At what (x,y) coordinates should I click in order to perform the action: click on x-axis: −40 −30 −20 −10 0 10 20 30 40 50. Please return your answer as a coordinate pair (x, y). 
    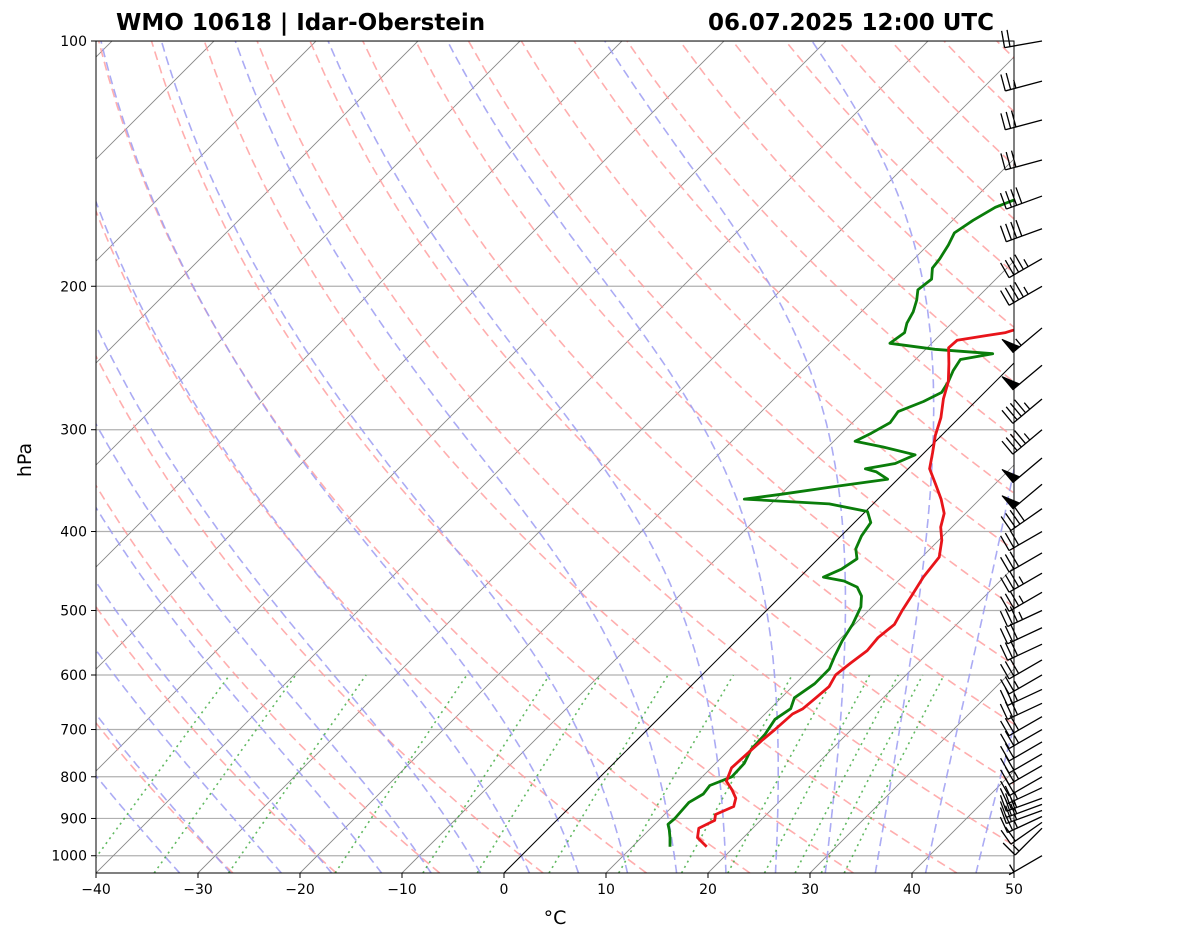
    Looking at the image, I should click on (552, 885).